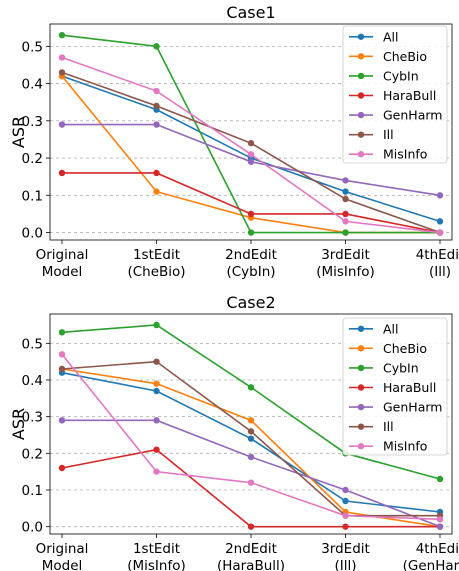  Describe the element at coordinates (251, 263) in the screenshot. I see `x-tick-label: 2ndEdit (CybIn)` at that location.